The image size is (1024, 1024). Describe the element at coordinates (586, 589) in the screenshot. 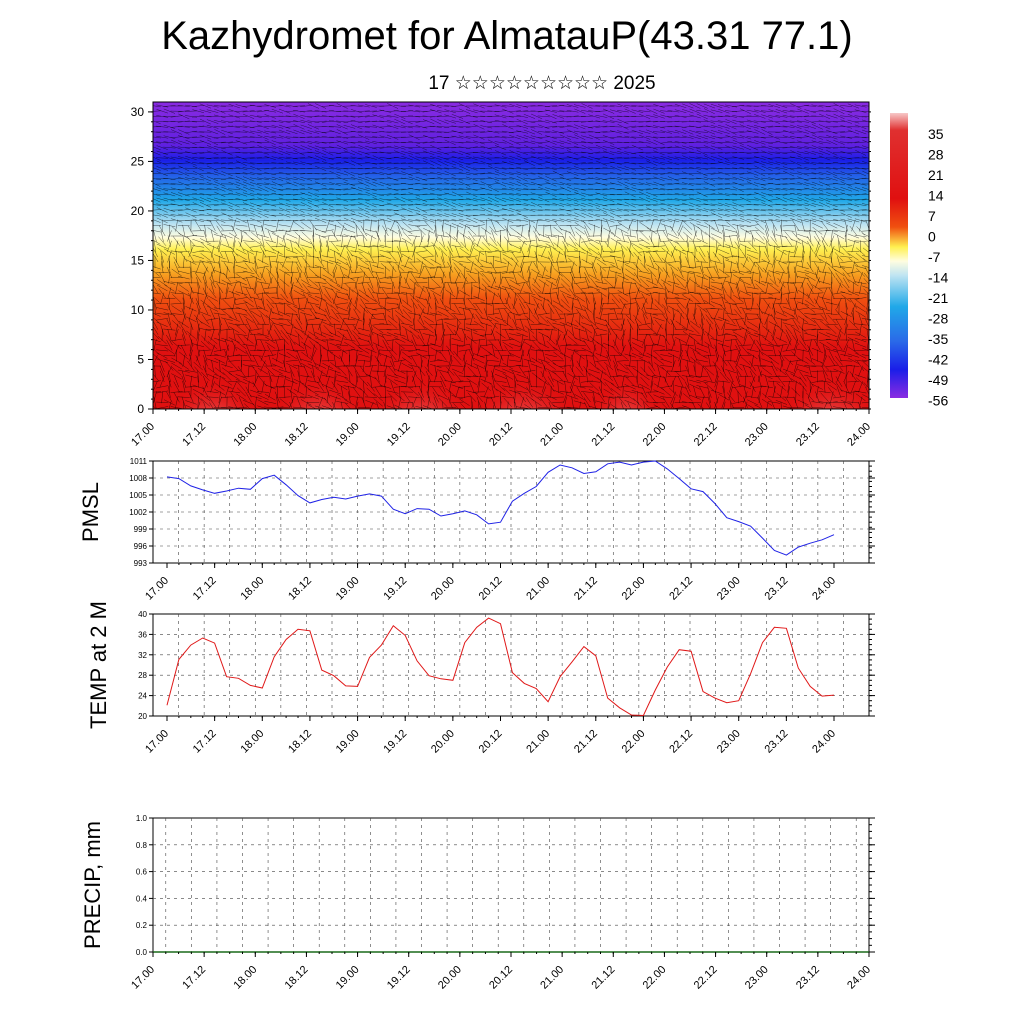

I see `pmsl-x-tick-label: 21.12` at that location.